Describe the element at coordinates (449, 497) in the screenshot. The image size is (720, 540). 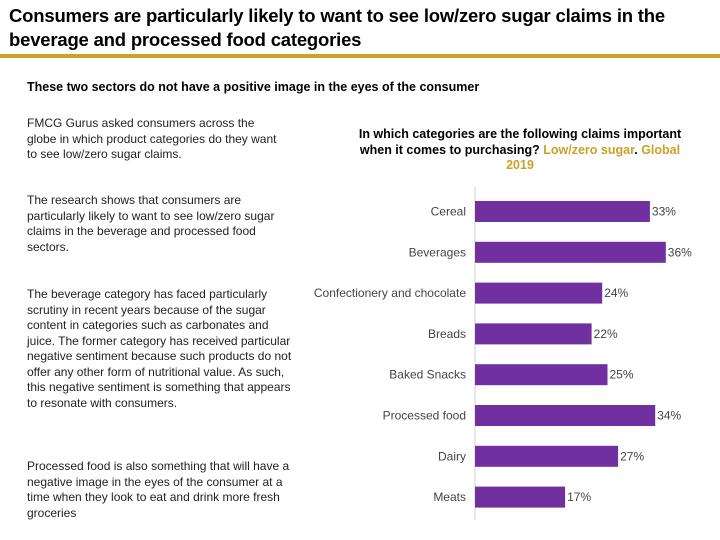
I see `category-label: Meats` at that location.